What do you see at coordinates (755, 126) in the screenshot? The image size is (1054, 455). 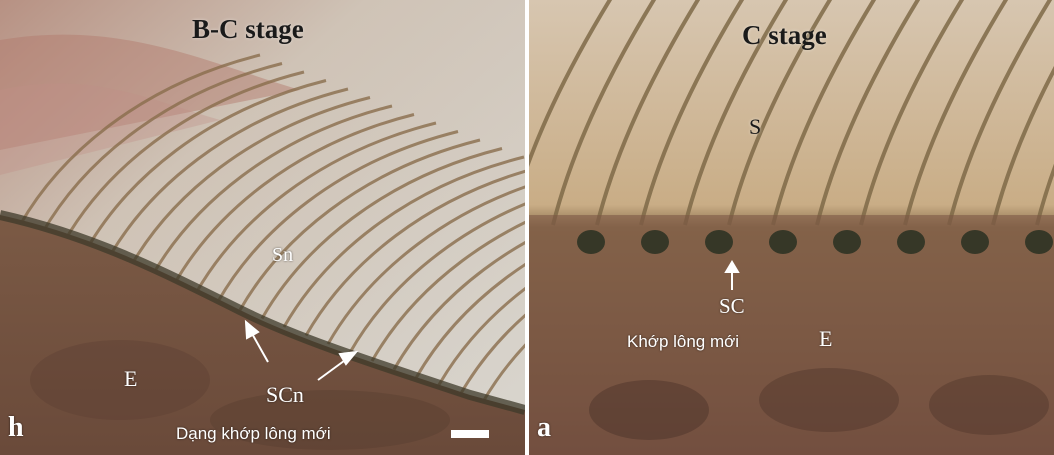 I see `label-s: S` at bounding box center [755, 126].